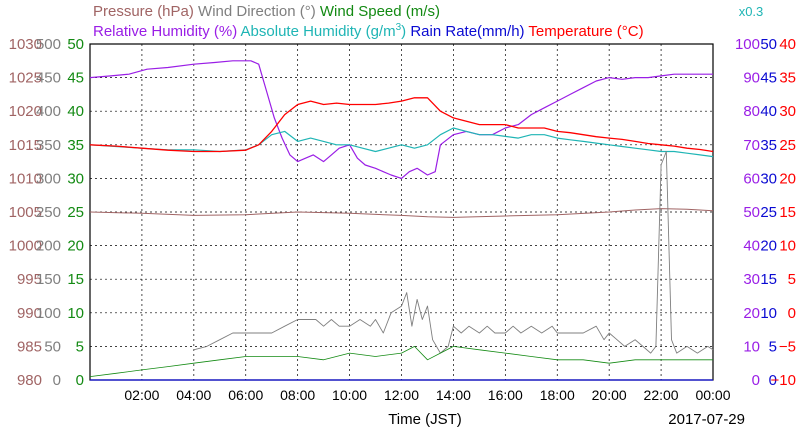 The width and height of the screenshot is (800, 434). I want to click on tick-label-pressure: 1025, so click(25, 78).